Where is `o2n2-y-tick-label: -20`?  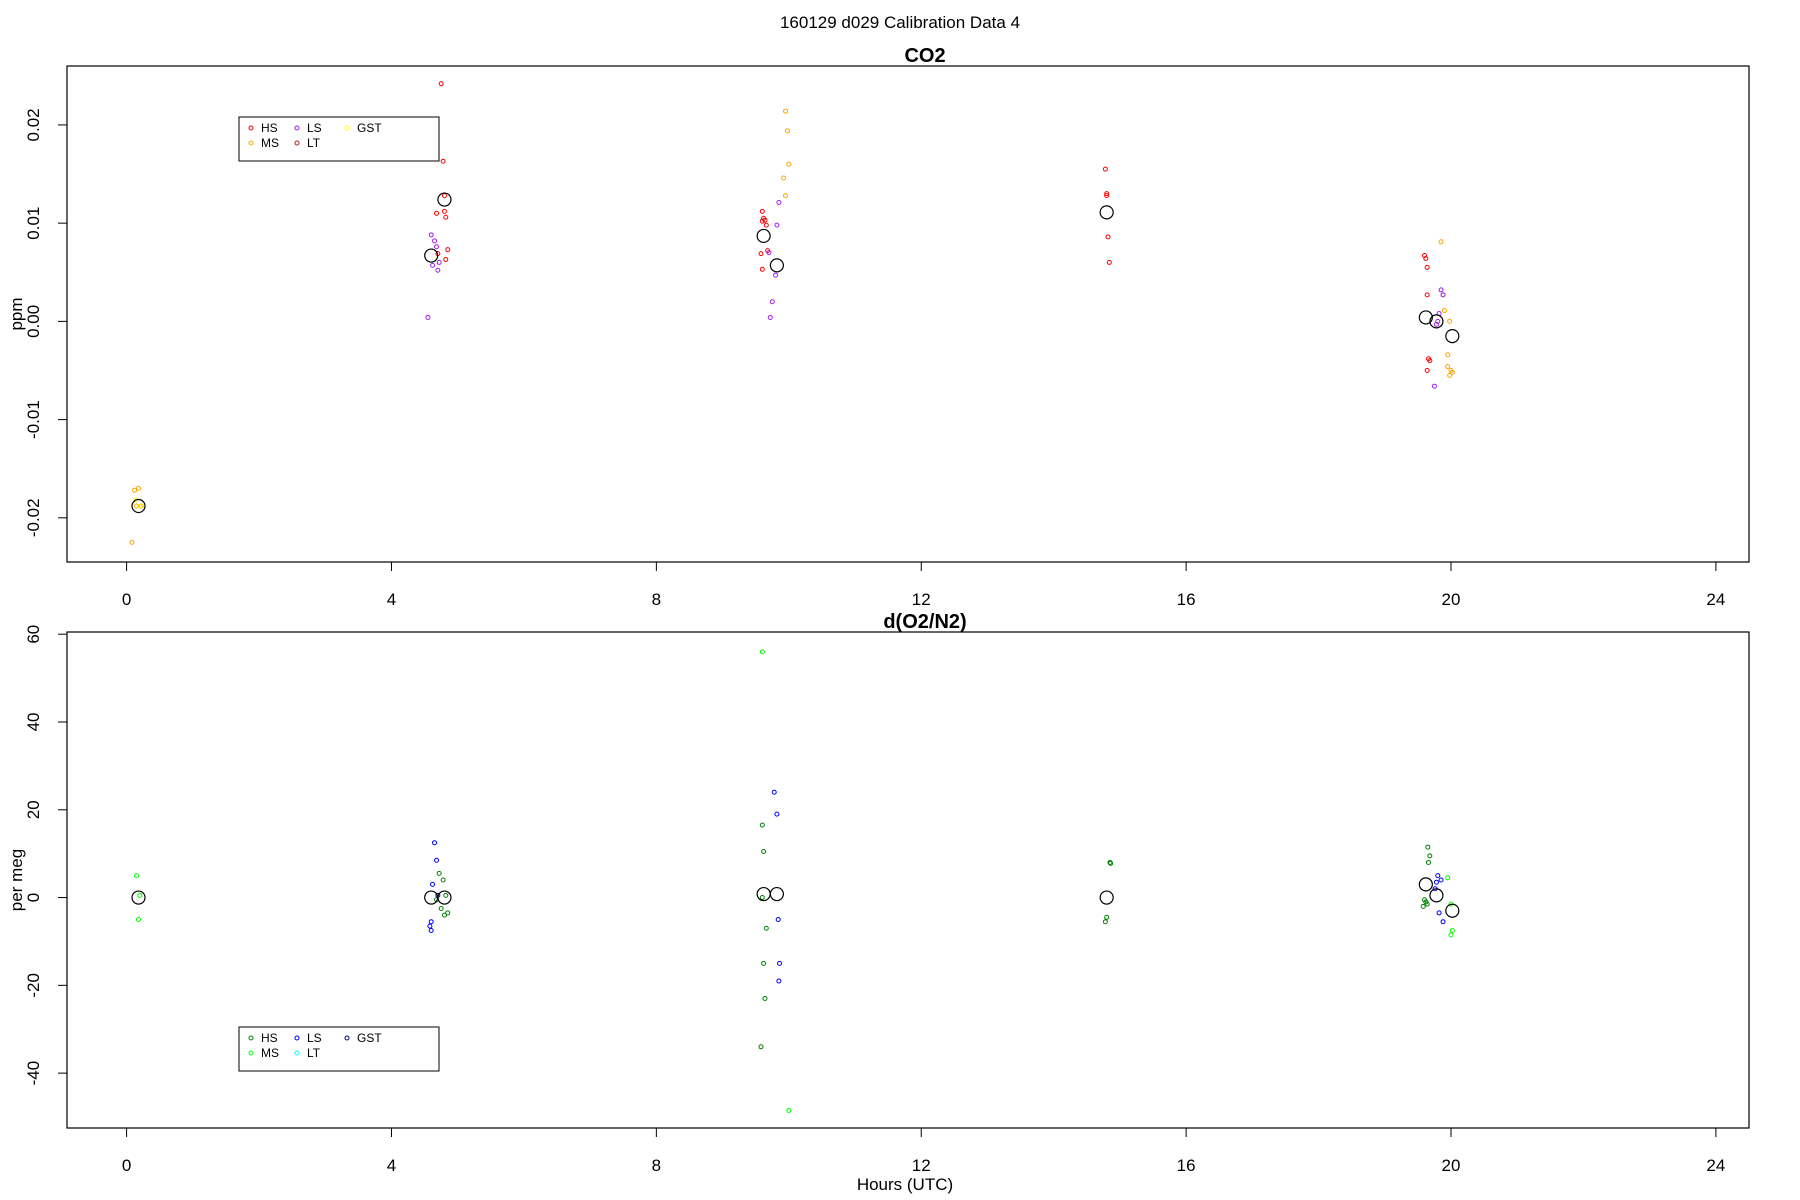 o2n2-y-tick-label: -20 is located at coordinates (33, 985).